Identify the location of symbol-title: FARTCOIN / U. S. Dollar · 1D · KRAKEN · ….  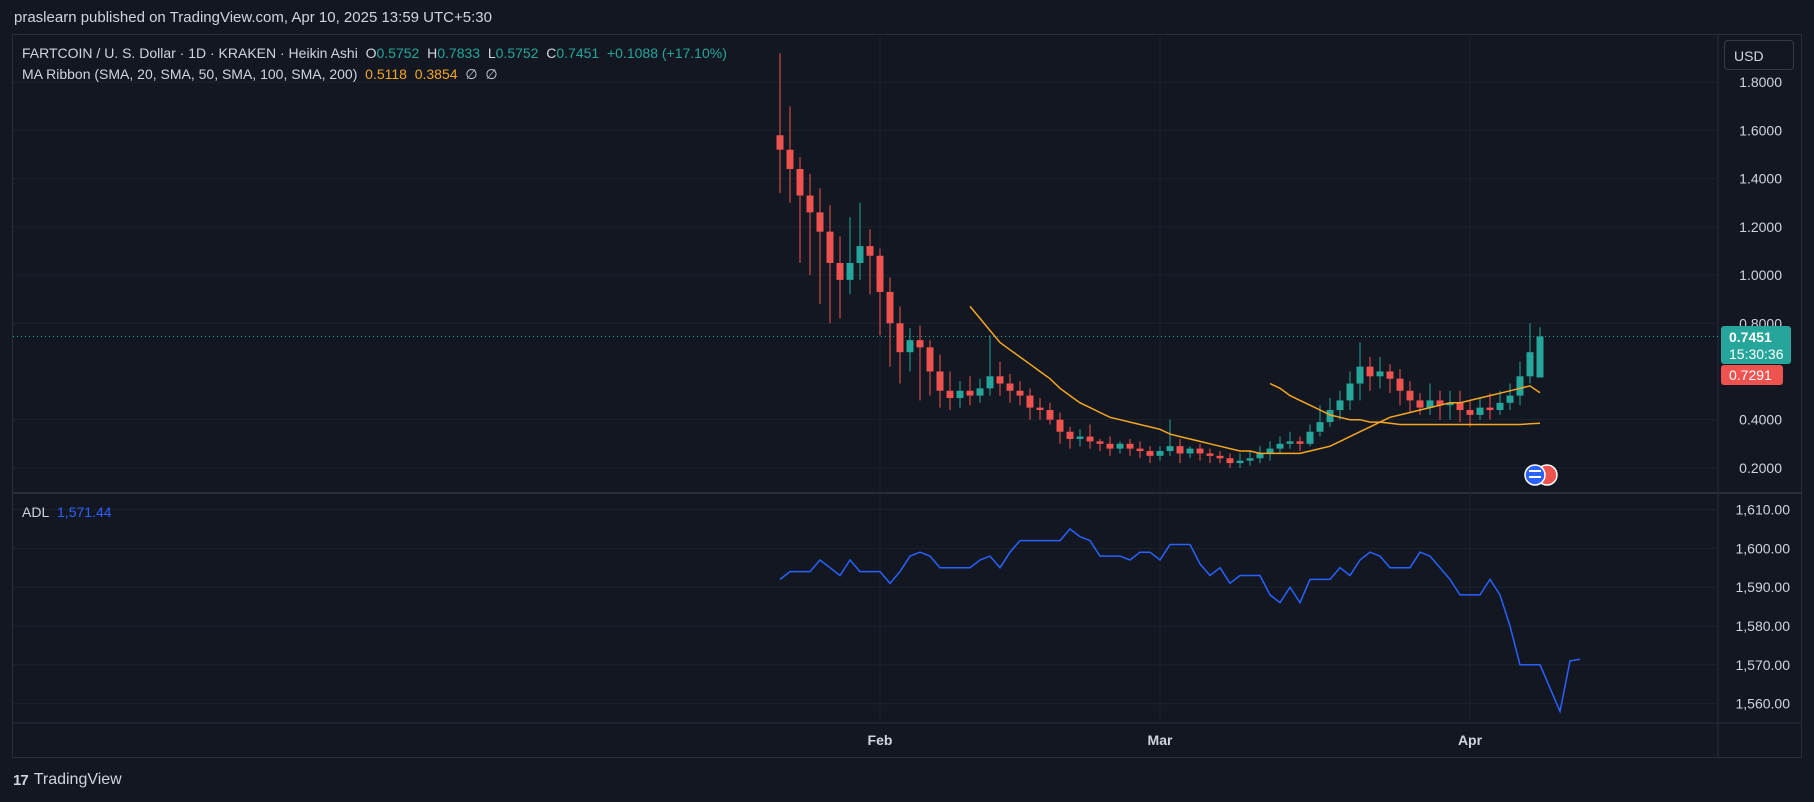
(190, 53).